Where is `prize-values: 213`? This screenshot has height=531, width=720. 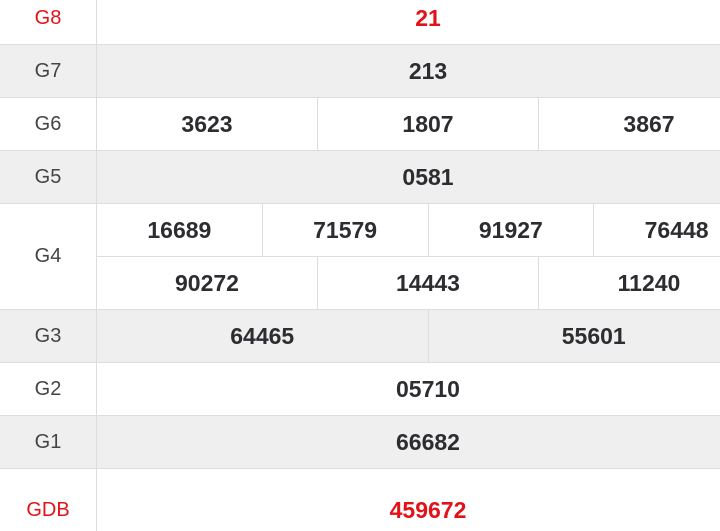 prize-values: 213 is located at coordinates (408, 71).